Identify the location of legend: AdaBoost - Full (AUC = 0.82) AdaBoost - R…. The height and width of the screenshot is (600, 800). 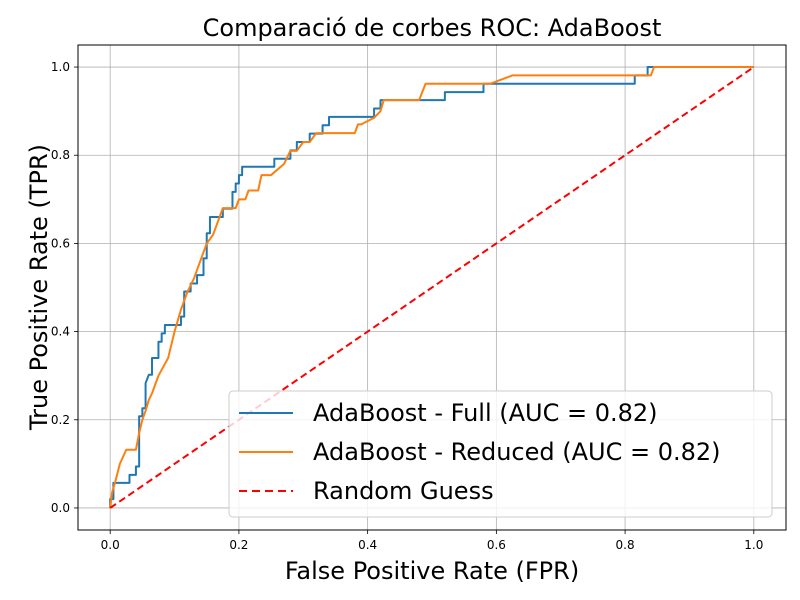
(500, 454).